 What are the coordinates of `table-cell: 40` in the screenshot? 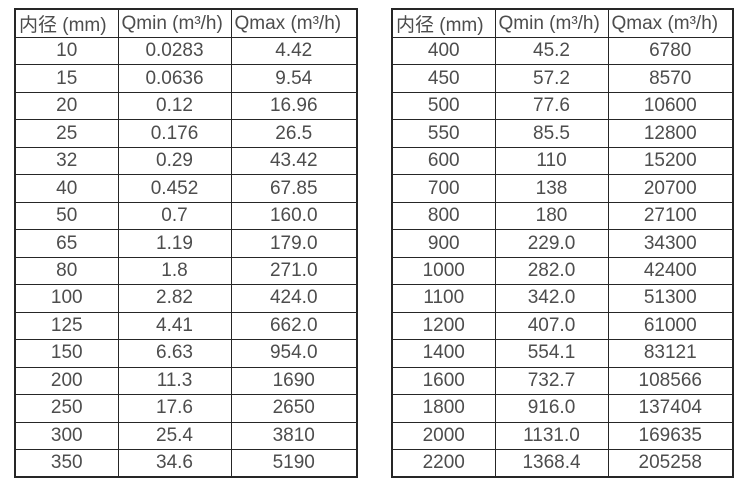 It's located at (66, 188).